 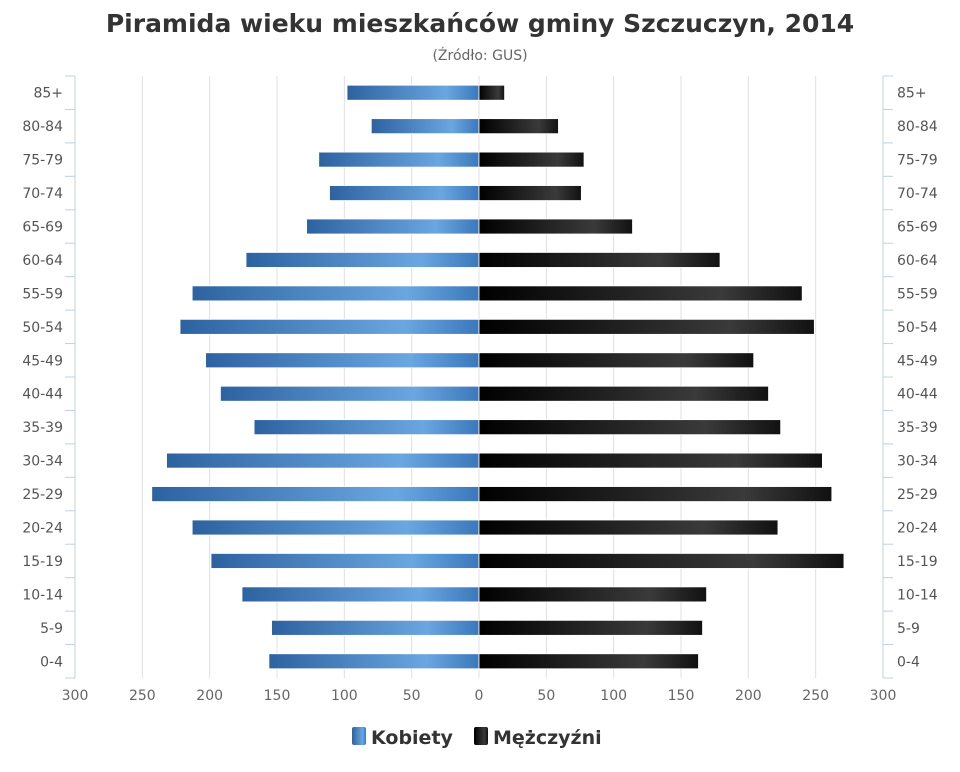 What do you see at coordinates (908, 629) in the screenshot?
I see `y-tick-label-right: 5-9` at bounding box center [908, 629].